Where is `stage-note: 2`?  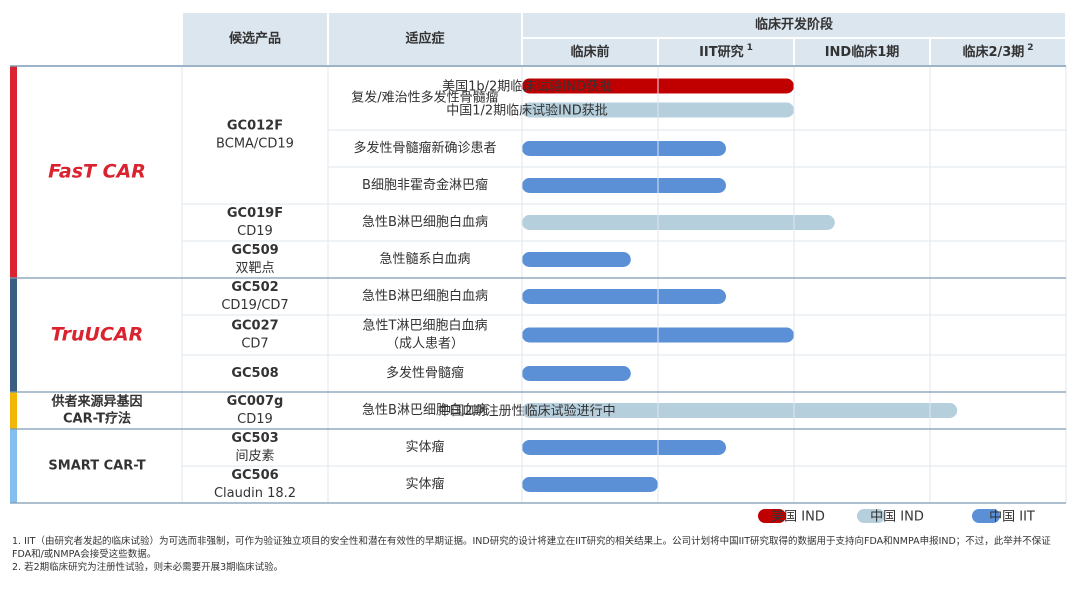
stage-note: 2 is located at coordinates (1030, 48).